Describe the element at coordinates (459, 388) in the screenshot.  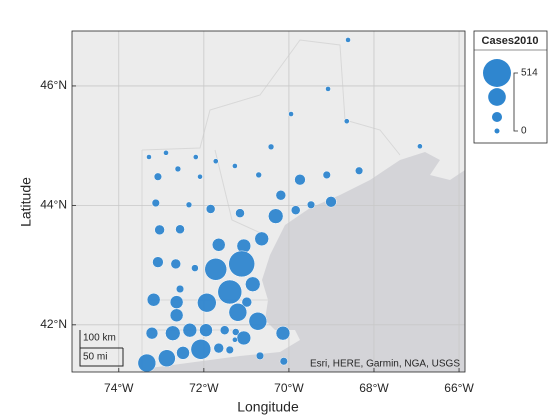
I see `x-tick-label: 66°W` at that location.